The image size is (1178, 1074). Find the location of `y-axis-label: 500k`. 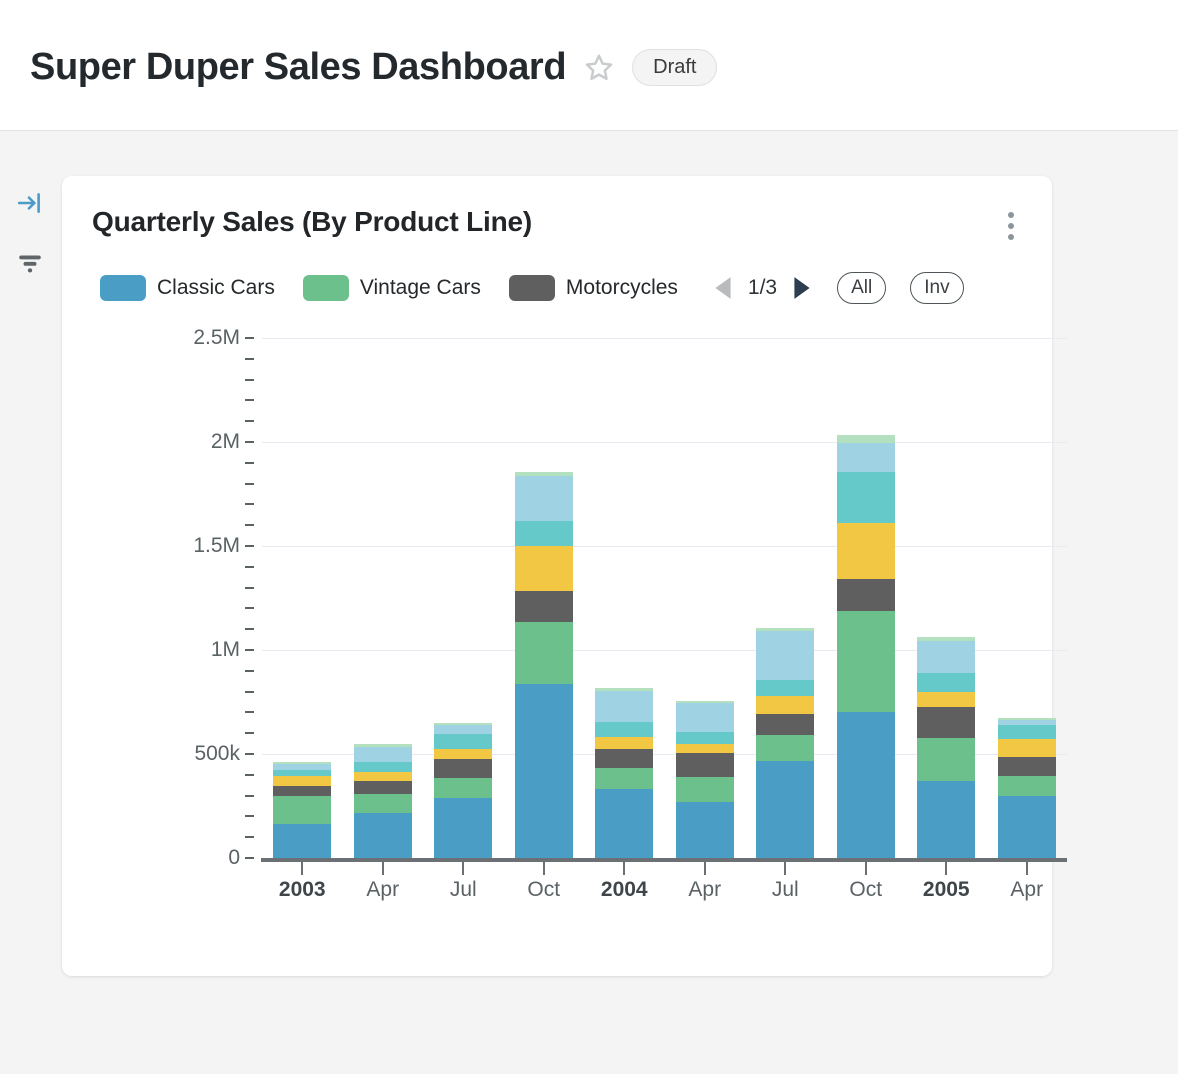

y-axis-label: 500k is located at coordinates (217, 753).